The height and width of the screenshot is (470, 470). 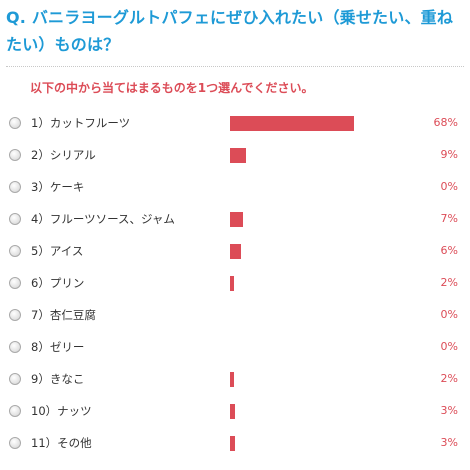 I want to click on poll-option: 7）杏仁豆腐 0%, so click(x=235, y=316).